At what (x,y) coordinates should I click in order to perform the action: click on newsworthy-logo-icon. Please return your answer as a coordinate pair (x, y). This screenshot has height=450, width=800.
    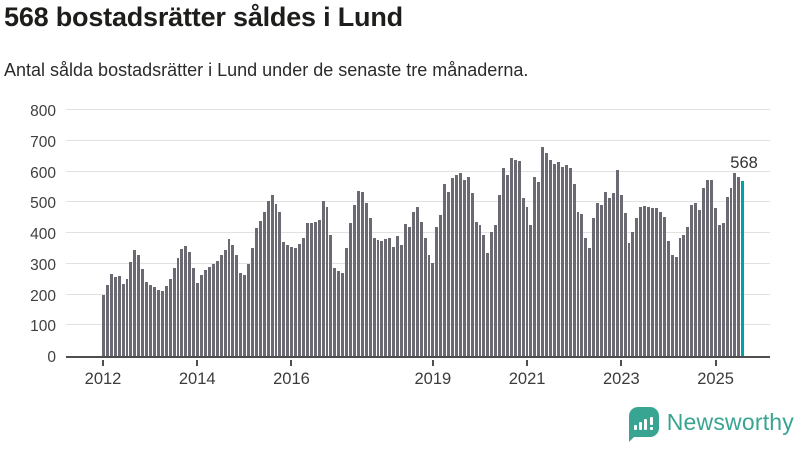
    Looking at the image, I should click on (643, 424).